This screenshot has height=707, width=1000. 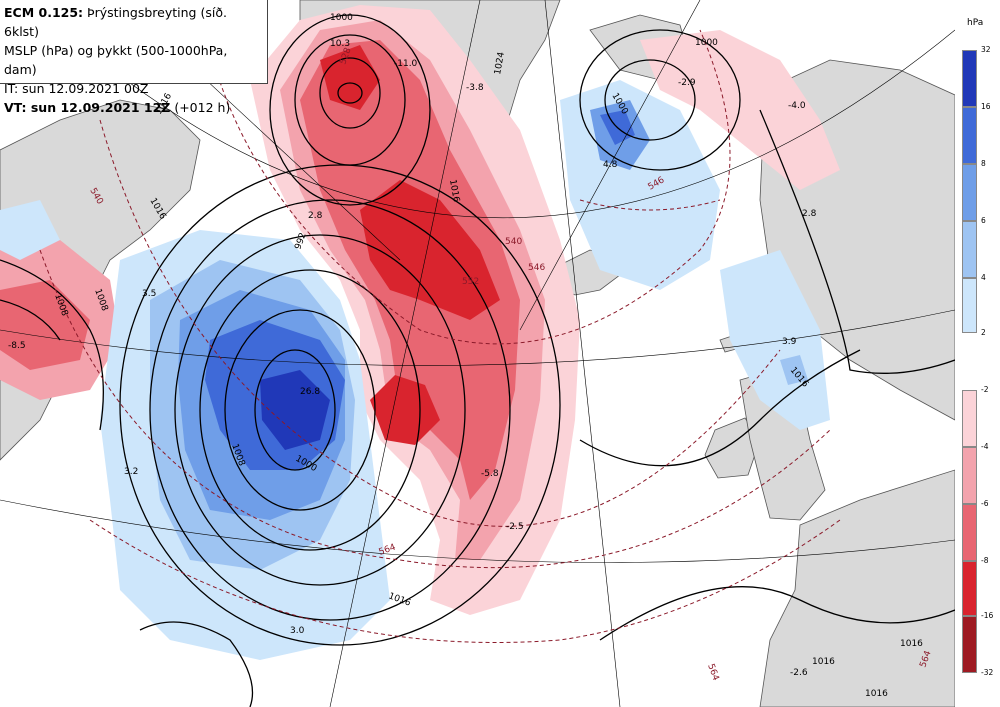 What do you see at coordinates (985, 446) in the screenshot?
I see `legend-tick: -4` at bounding box center [985, 446].